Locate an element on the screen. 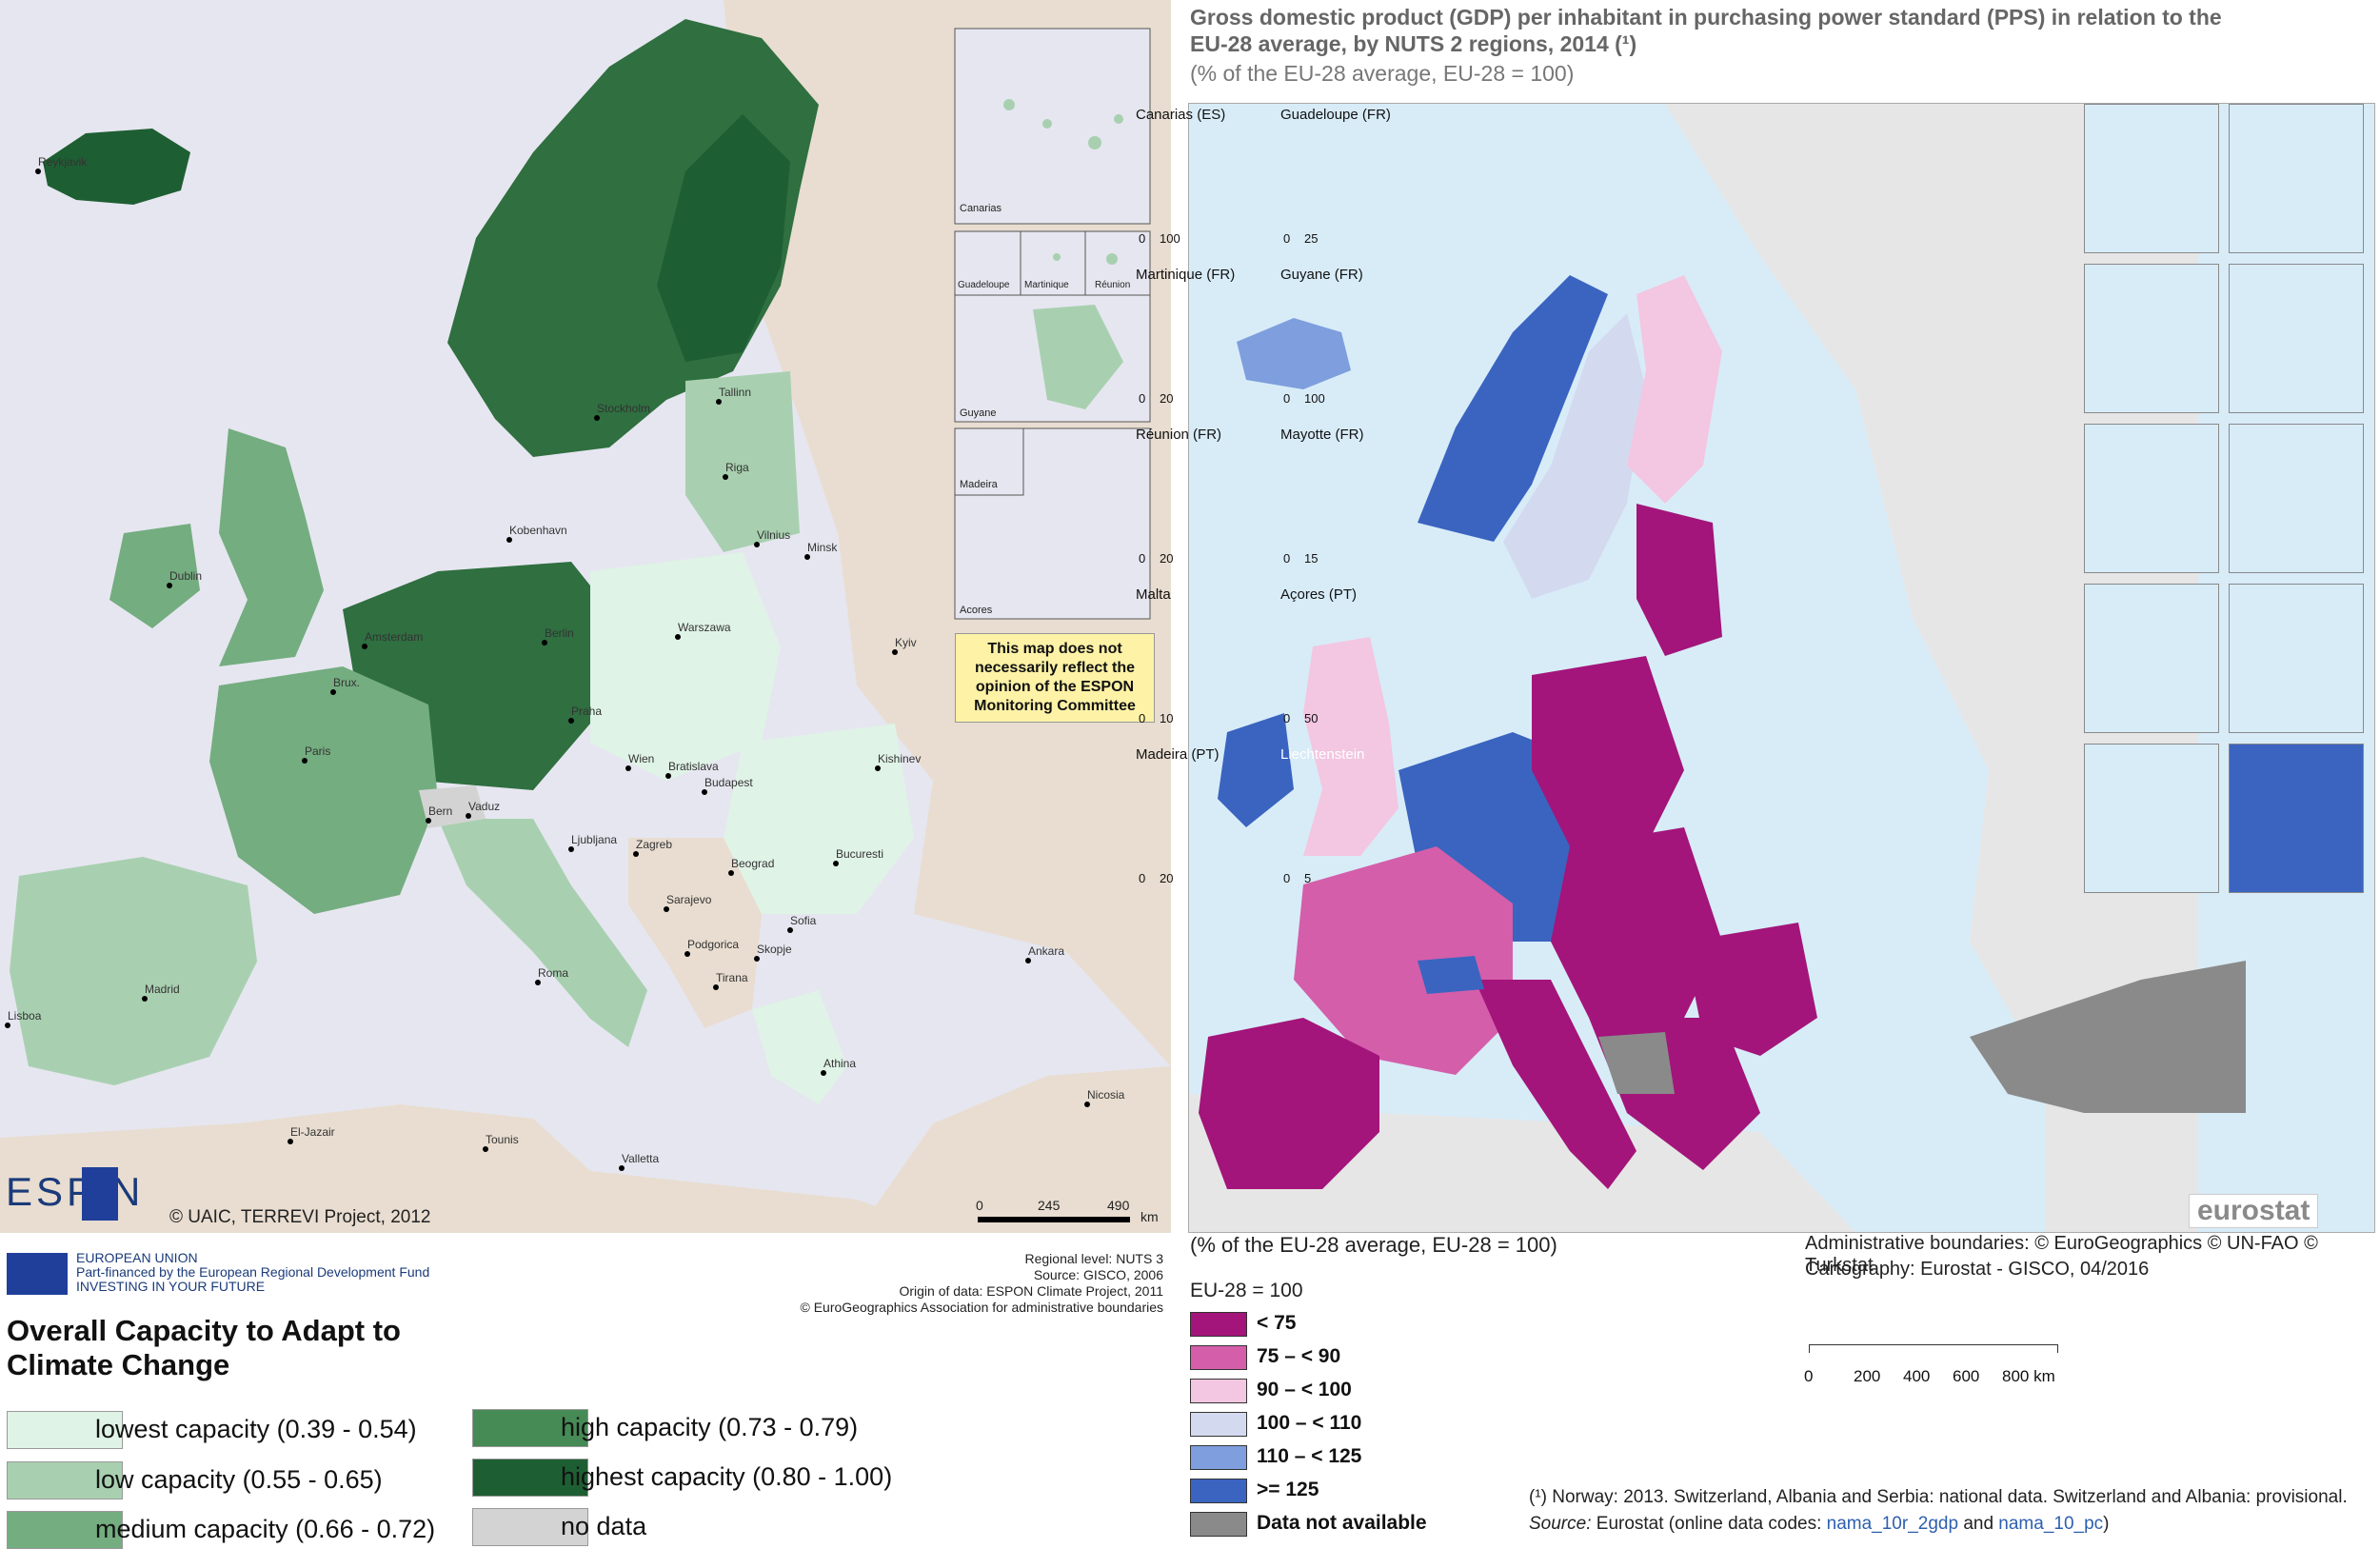 This screenshot has height=1549, width=2380. city-label: Dublin is located at coordinates (186, 576).